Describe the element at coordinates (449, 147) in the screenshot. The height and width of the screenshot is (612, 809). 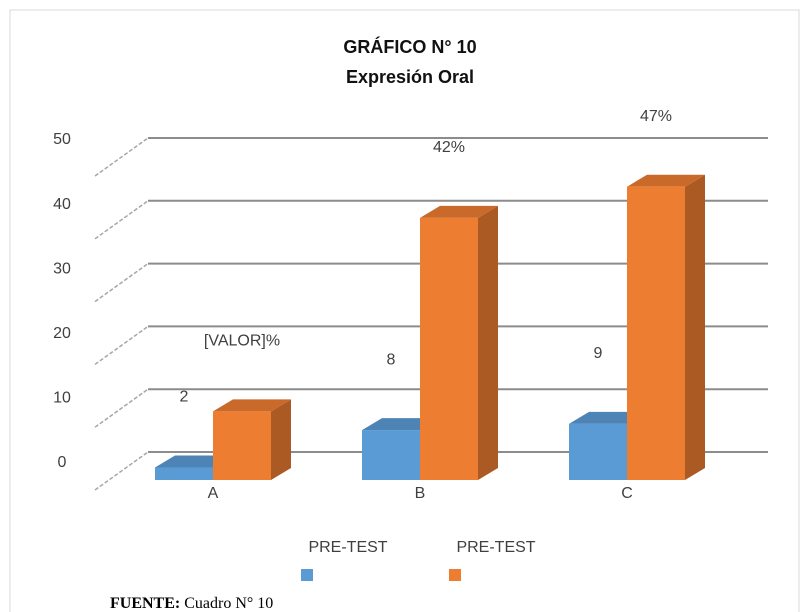
I see `data-label: 42%` at that location.